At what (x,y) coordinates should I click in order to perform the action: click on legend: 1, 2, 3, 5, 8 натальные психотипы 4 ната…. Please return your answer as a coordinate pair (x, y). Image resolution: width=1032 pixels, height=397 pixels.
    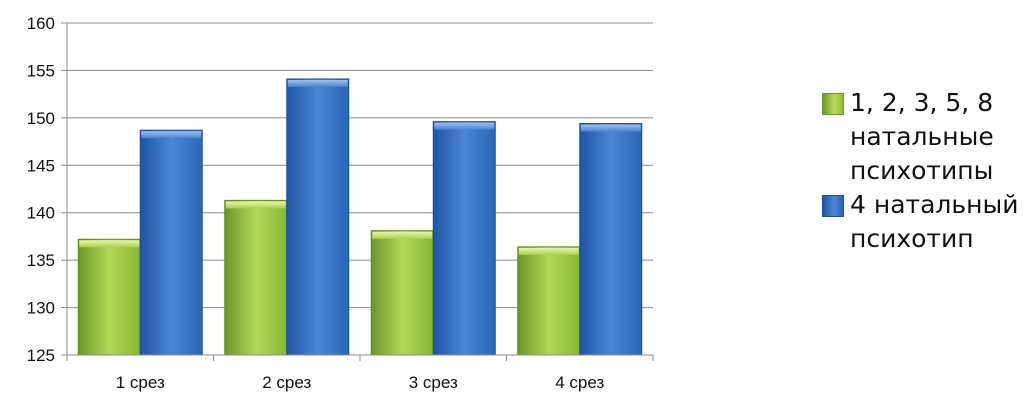
    Looking at the image, I should click on (927, 171).